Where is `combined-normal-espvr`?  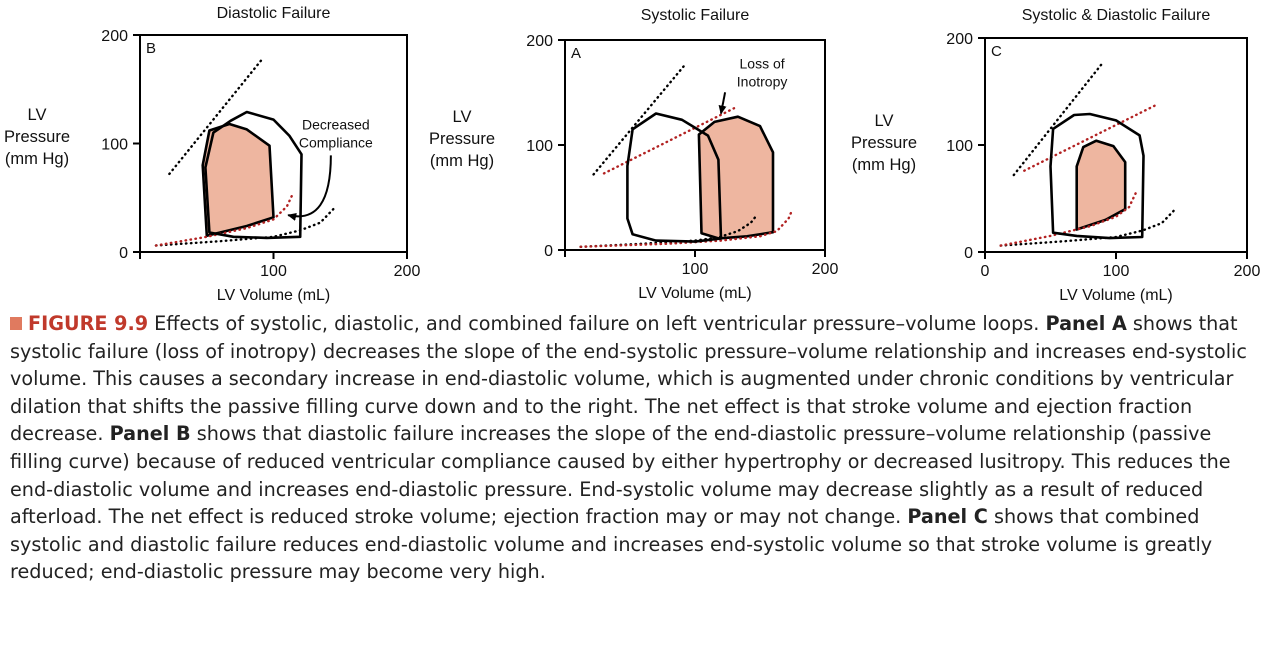
combined-normal-espvr is located at coordinates (1058, 119).